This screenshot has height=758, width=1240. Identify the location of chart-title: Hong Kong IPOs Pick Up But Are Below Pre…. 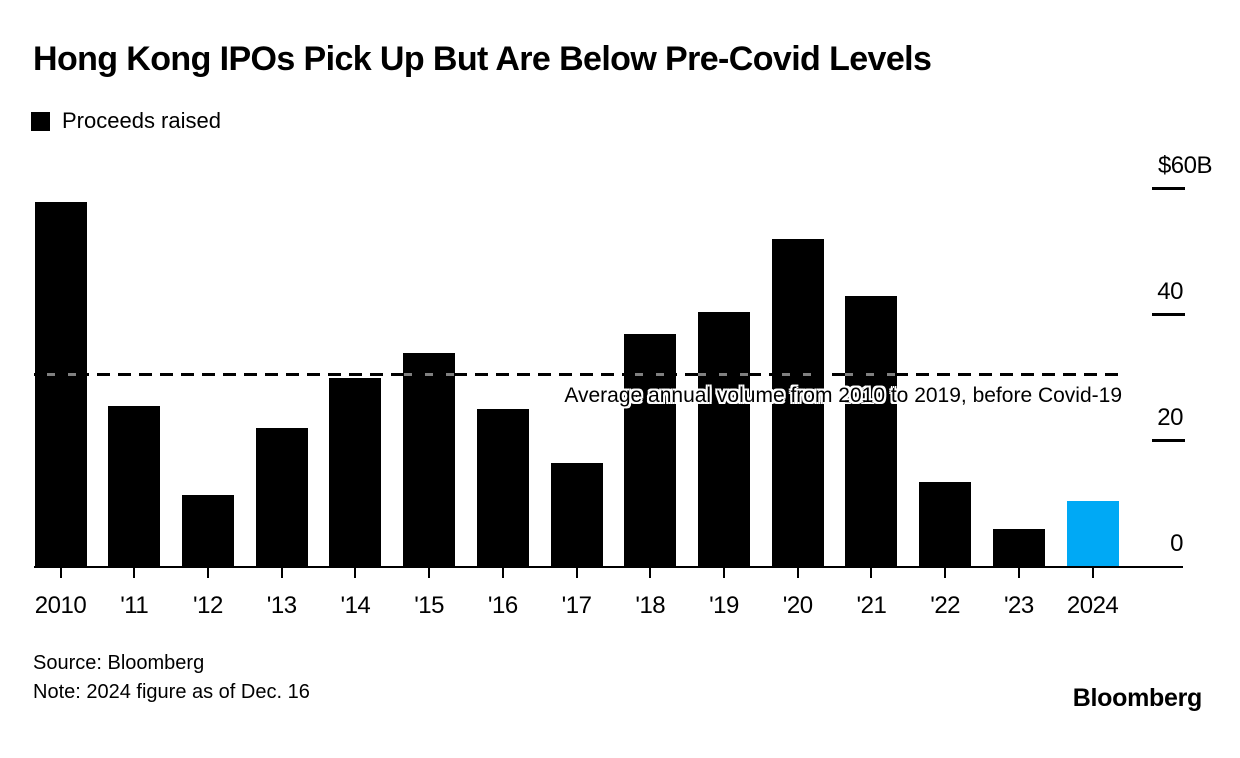
(482, 59).